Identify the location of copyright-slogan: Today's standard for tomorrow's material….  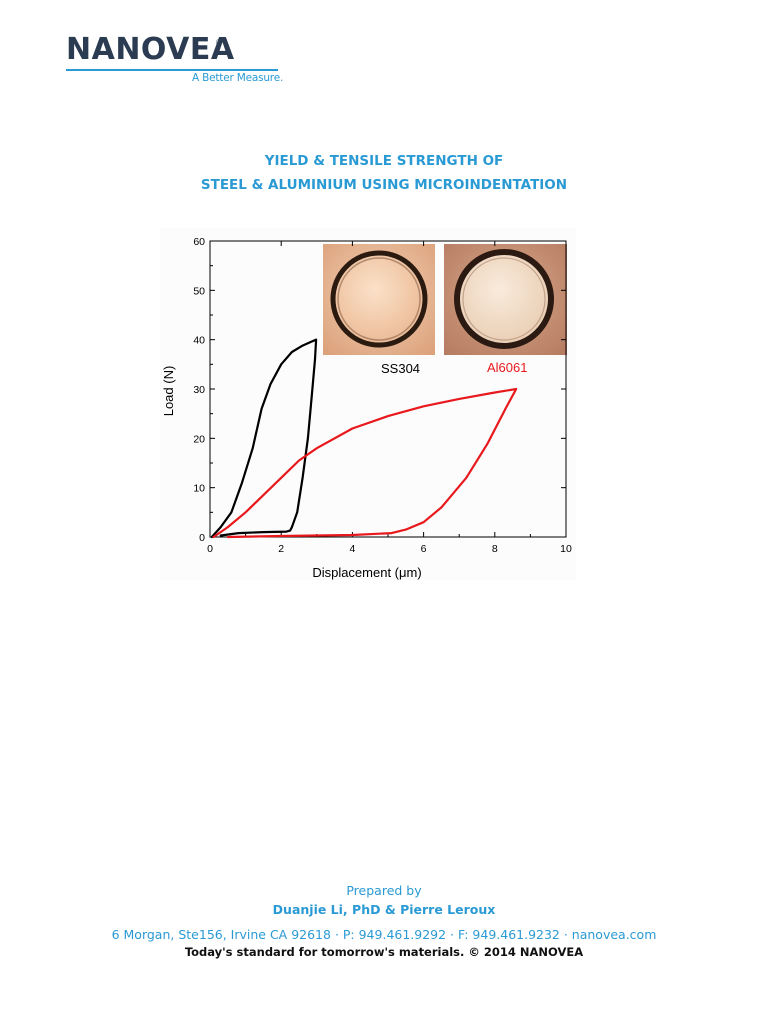
(384, 952).